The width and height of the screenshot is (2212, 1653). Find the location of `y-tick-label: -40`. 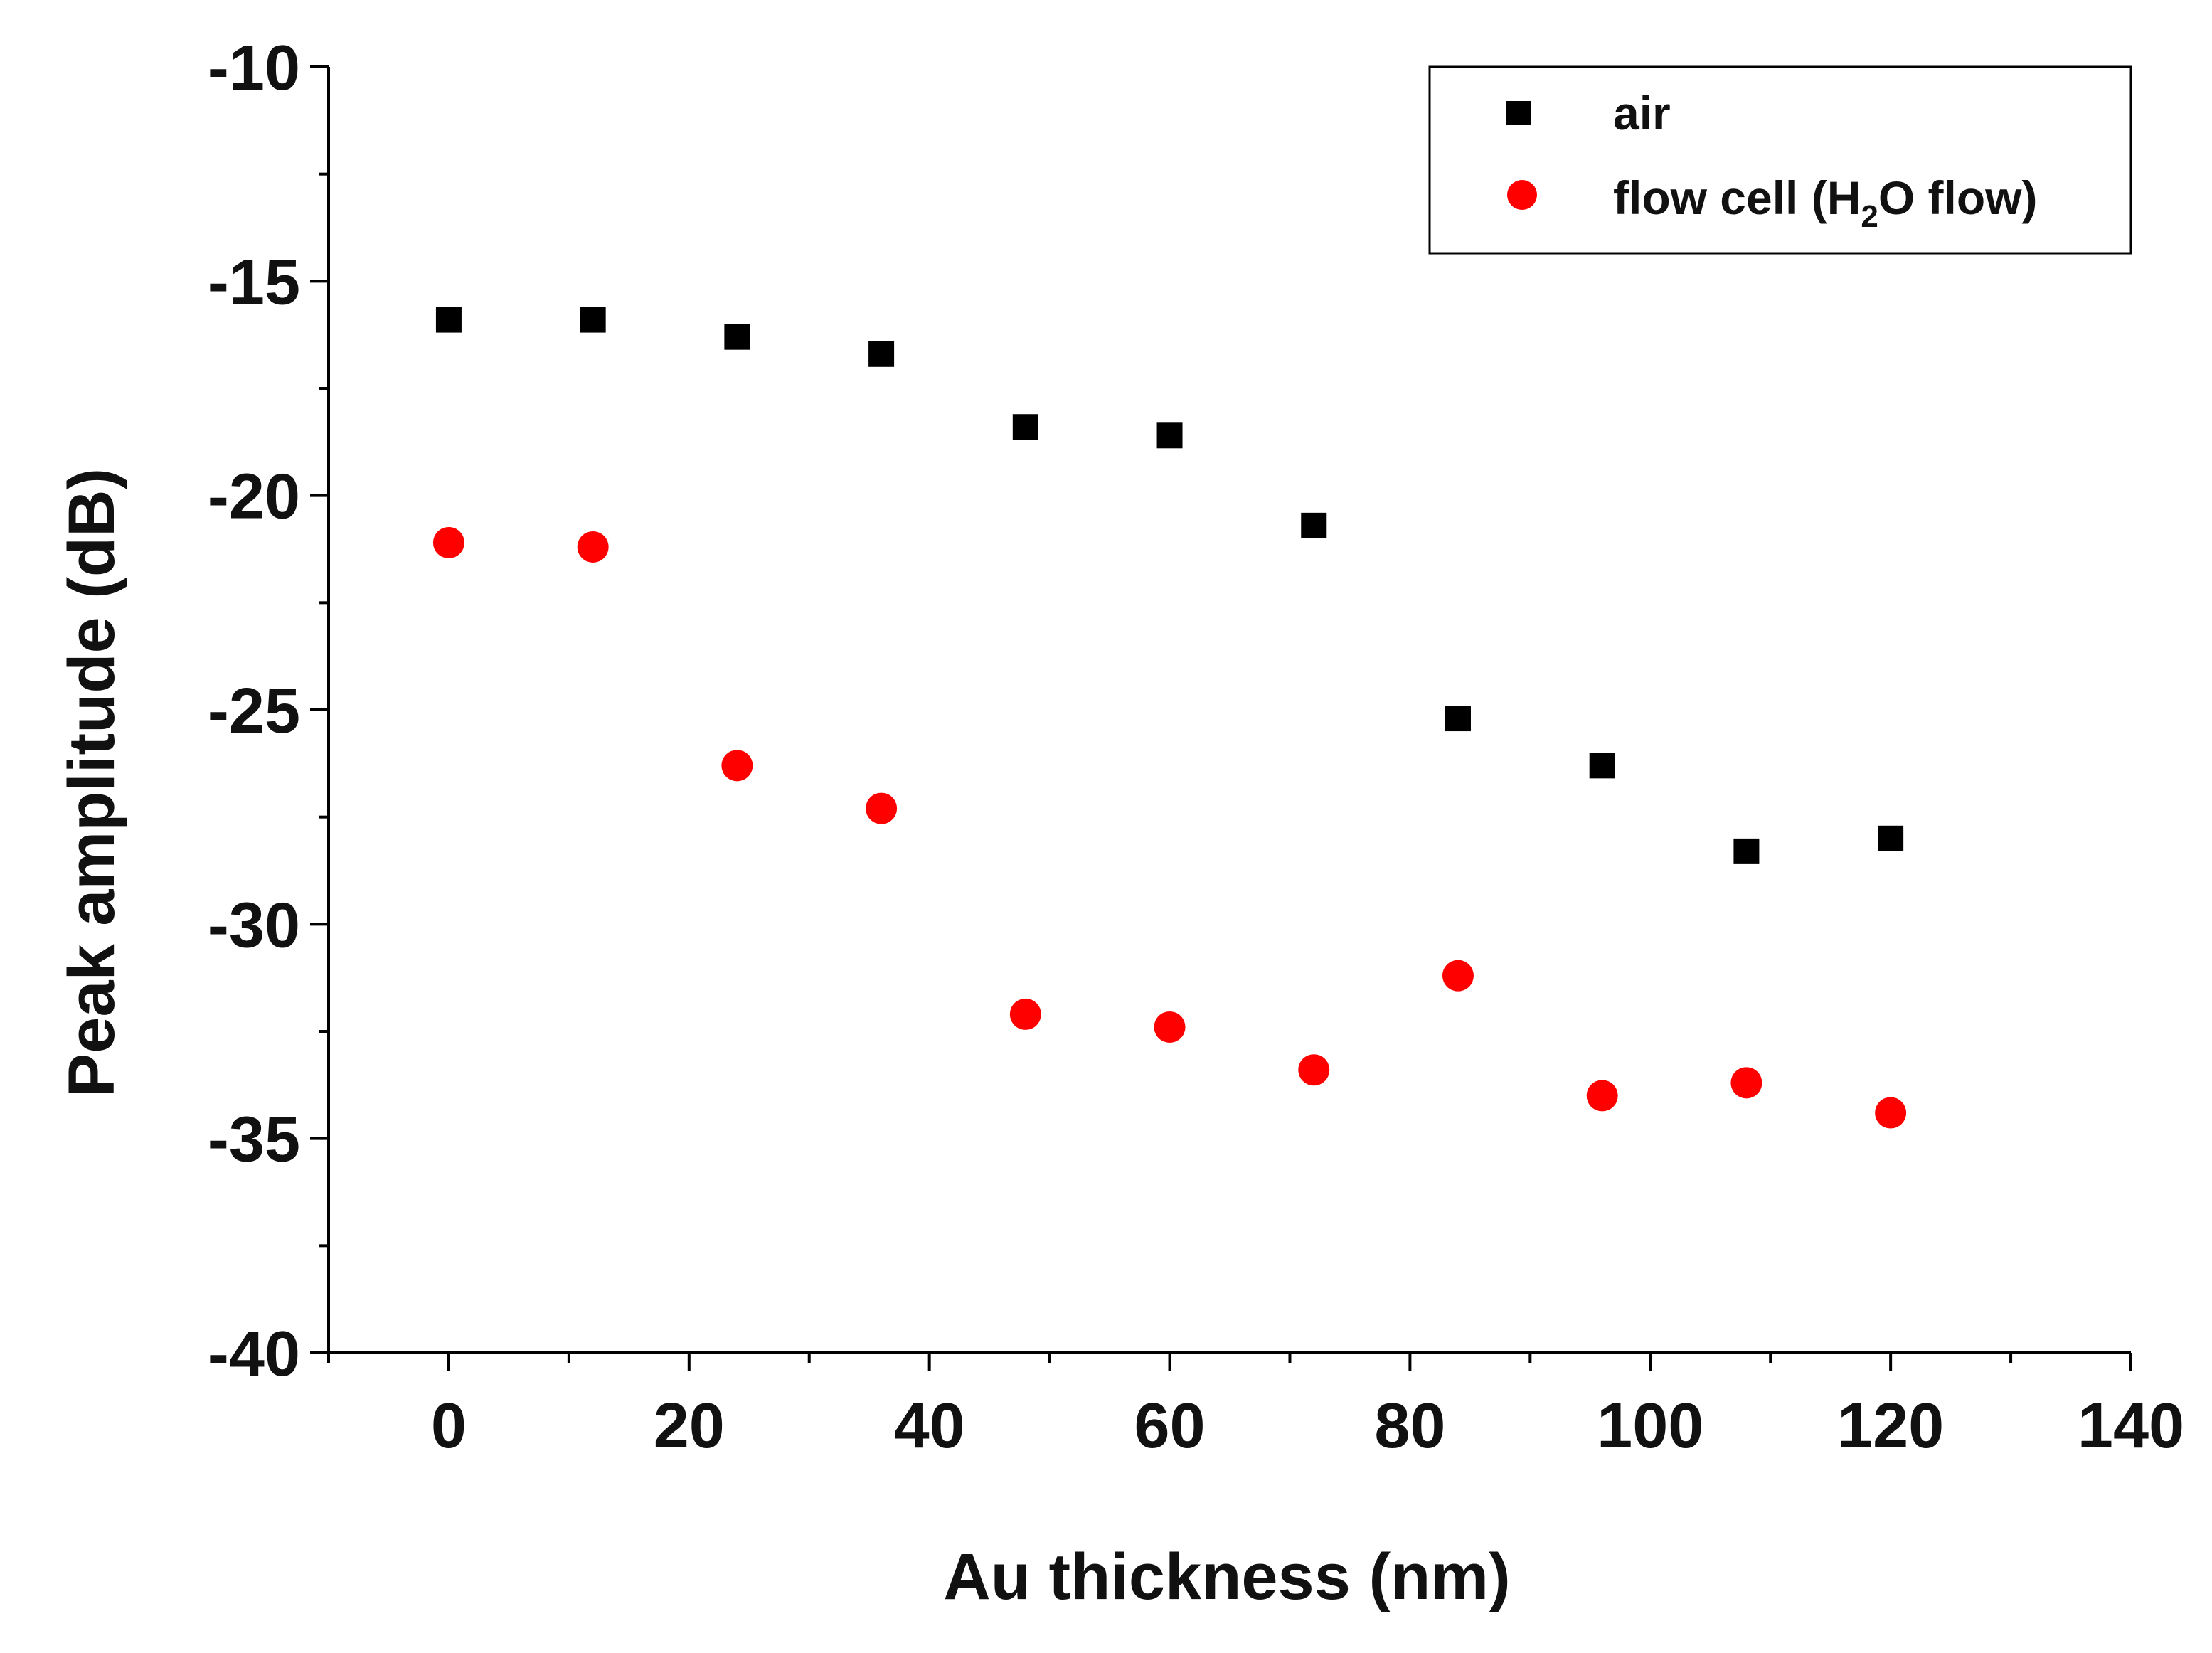

y-tick-label: -40 is located at coordinates (254, 1354).